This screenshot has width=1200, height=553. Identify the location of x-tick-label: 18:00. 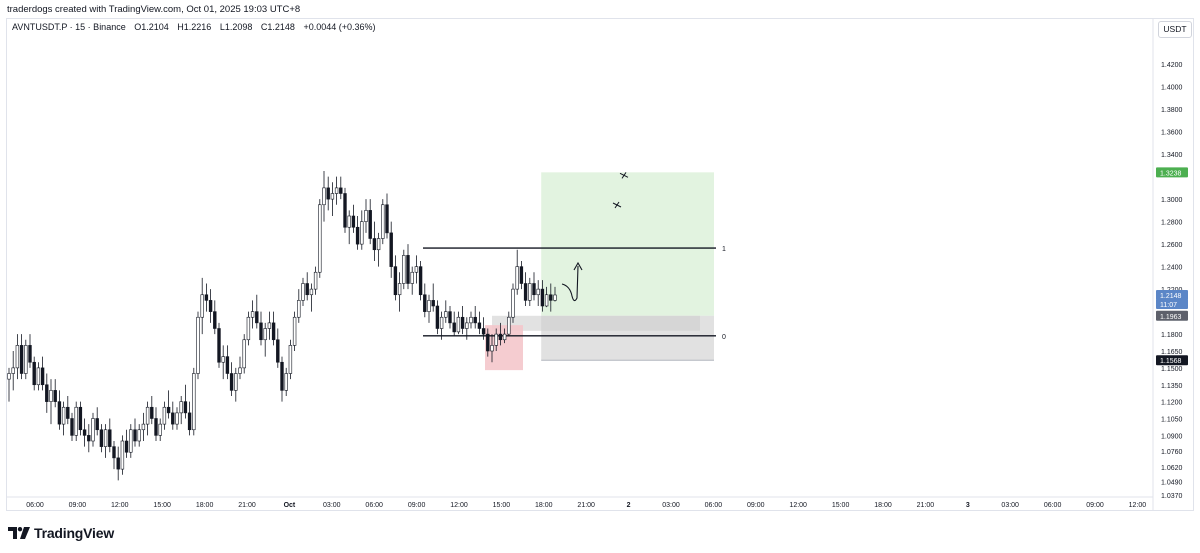
(883, 505).